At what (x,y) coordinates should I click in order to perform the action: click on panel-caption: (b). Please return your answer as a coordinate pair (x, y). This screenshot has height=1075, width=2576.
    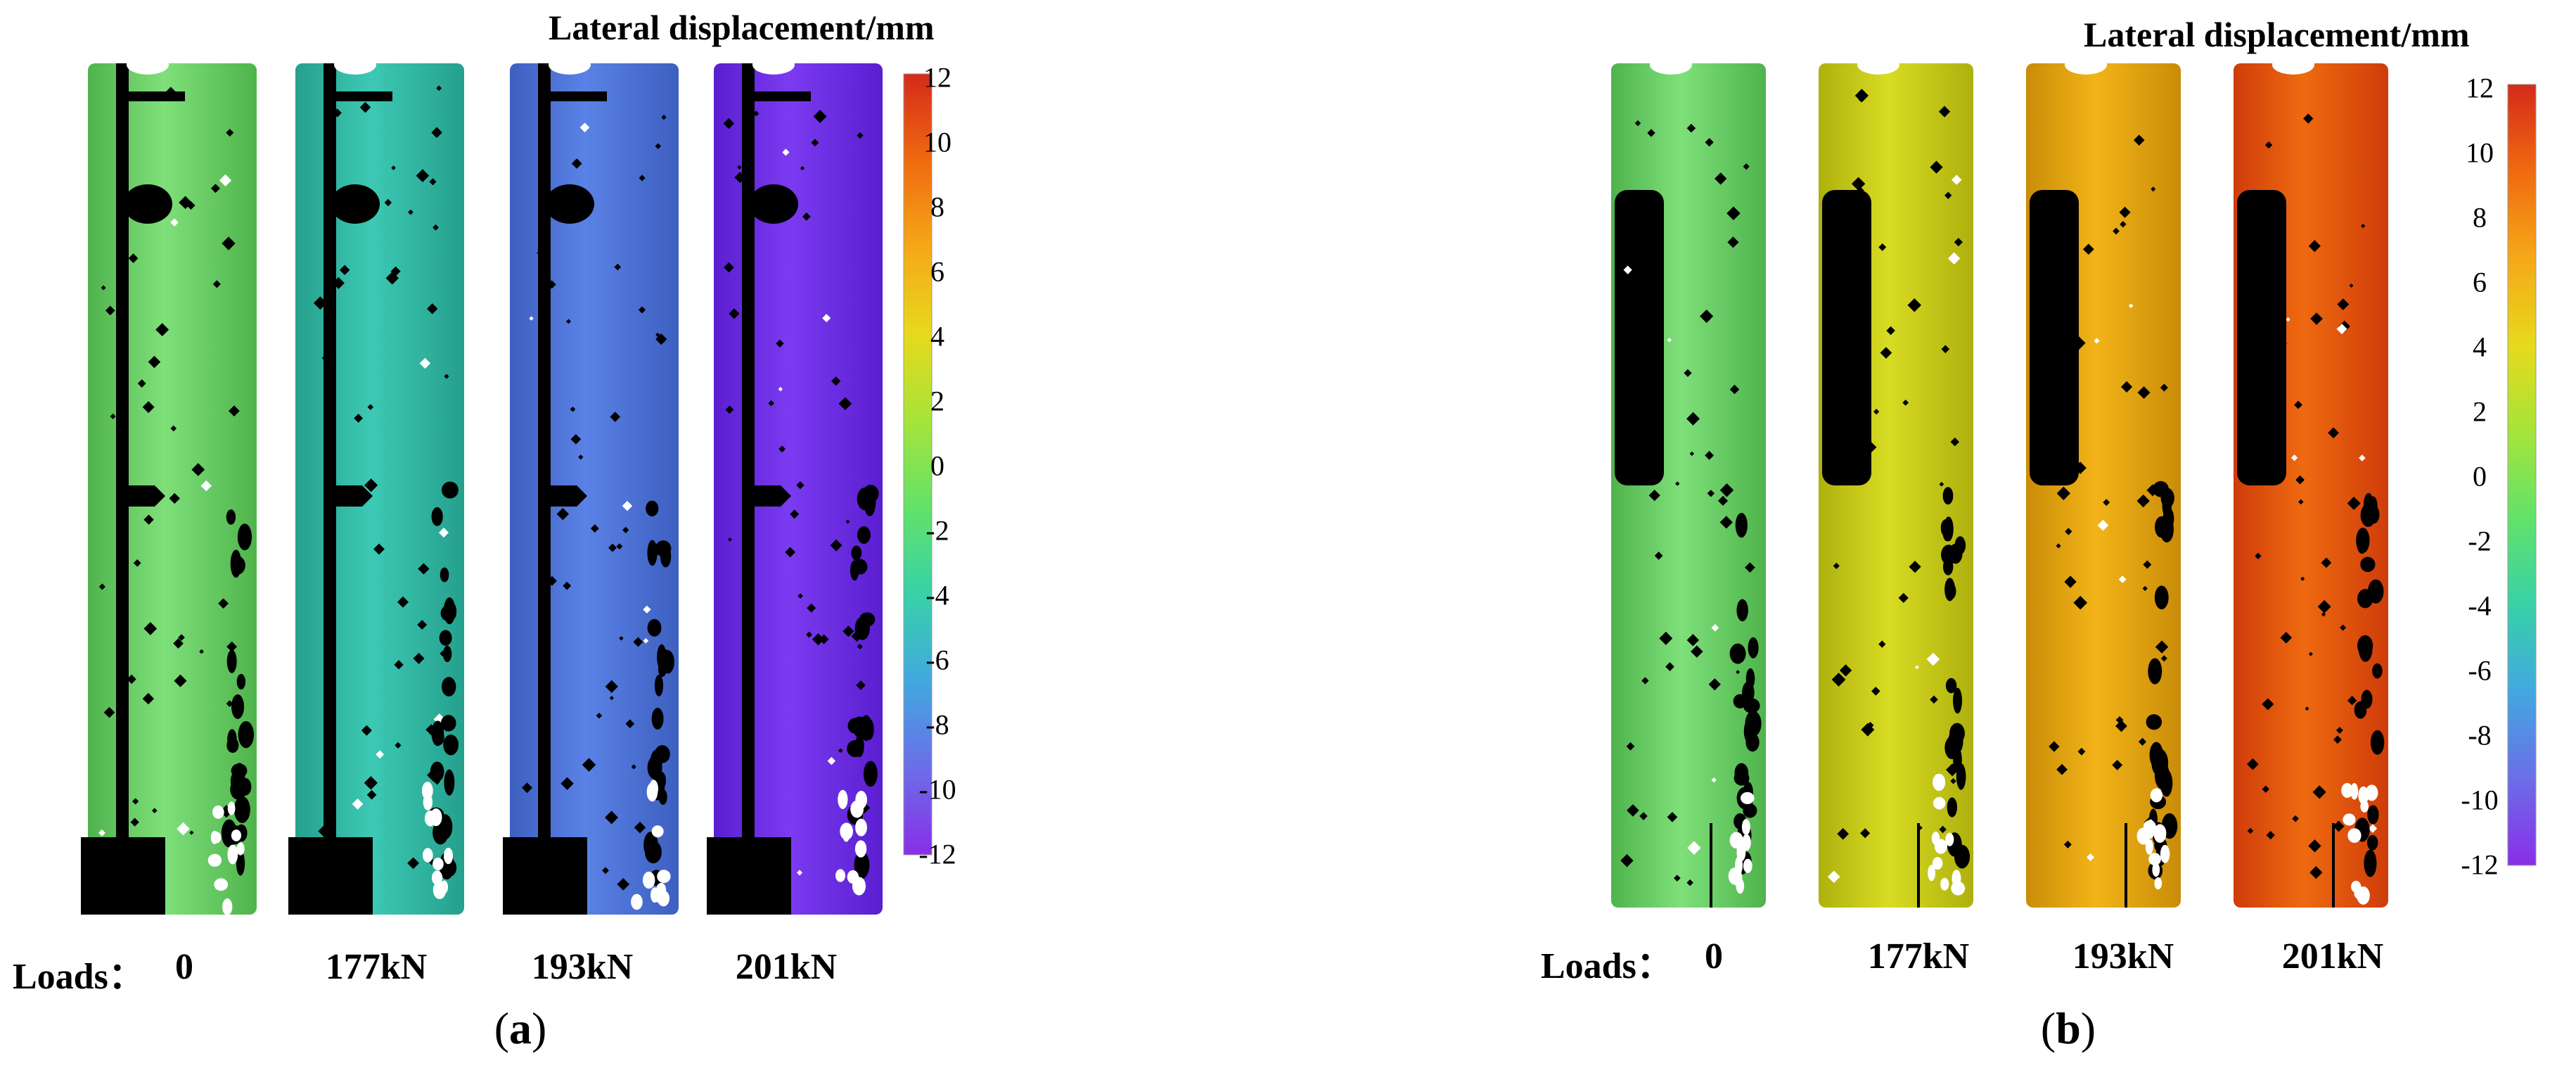
    Looking at the image, I should click on (2068, 1028).